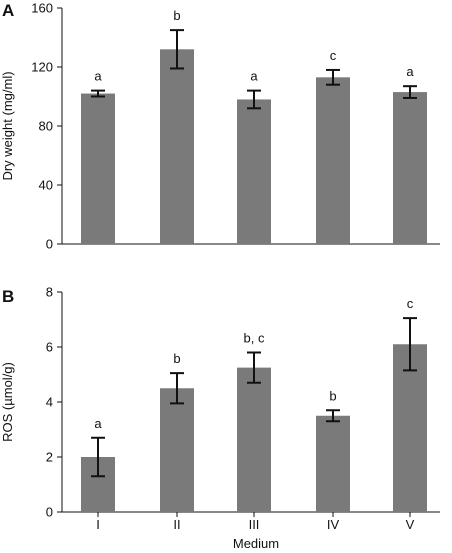 The width and height of the screenshot is (452, 553). Describe the element at coordinates (254, 338) in the screenshot. I see `panel-b-significance-label: b, c` at that location.